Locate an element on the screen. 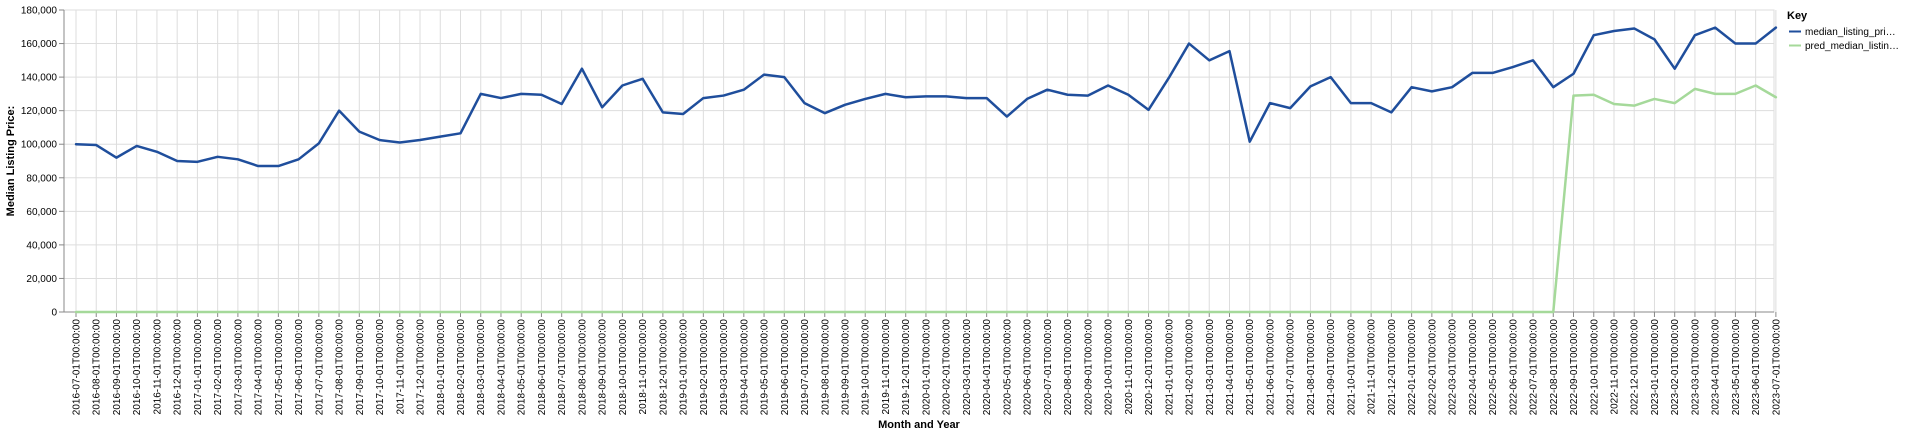 The height and width of the screenshot is (434, 1920). x-tick-label: 2017-09-01T00:00:00 is located at coordinates (360, 367).